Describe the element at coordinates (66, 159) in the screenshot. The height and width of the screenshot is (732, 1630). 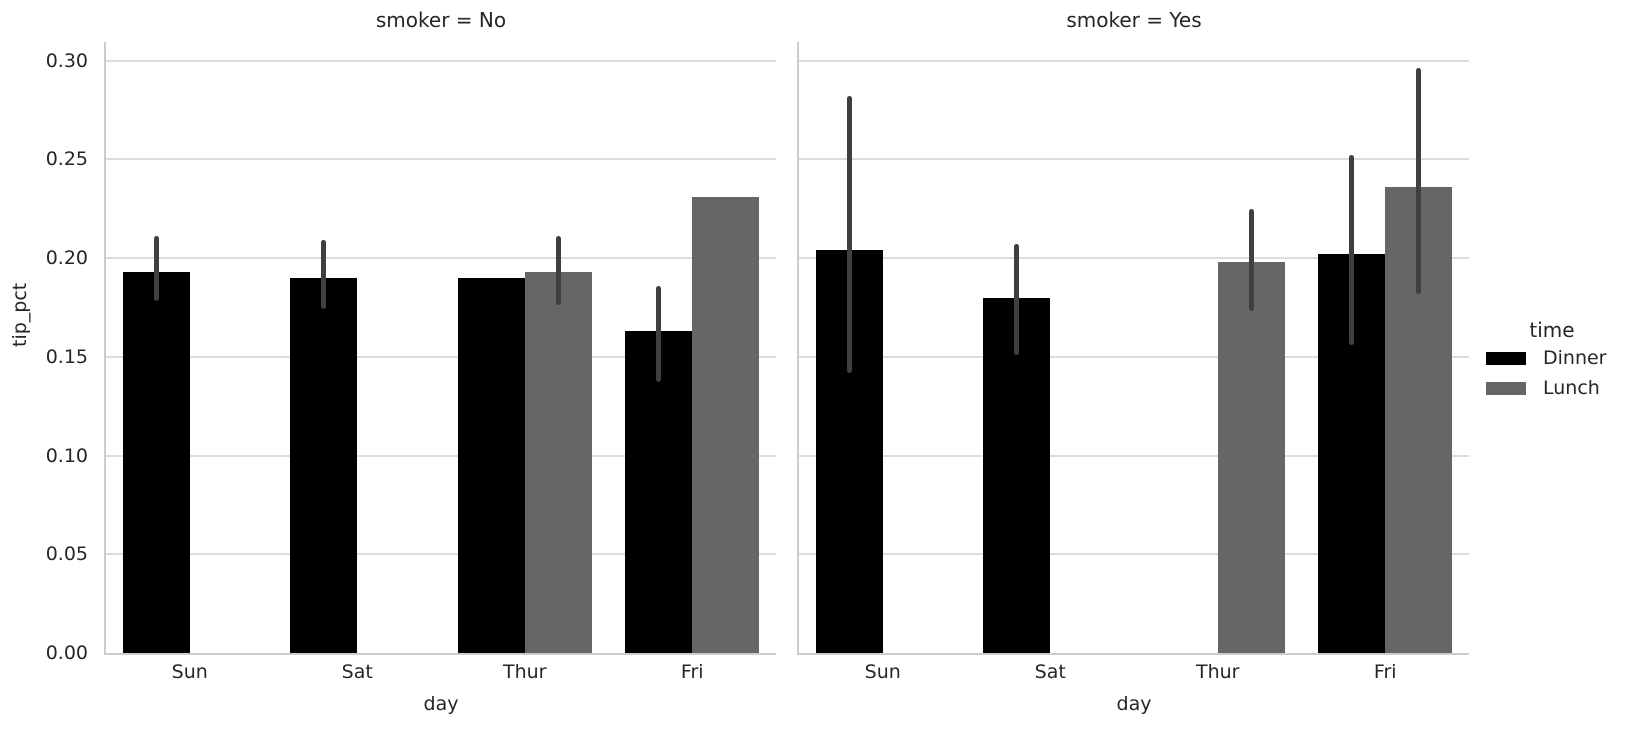
I see `y-tick-label: 0.25` at that location.